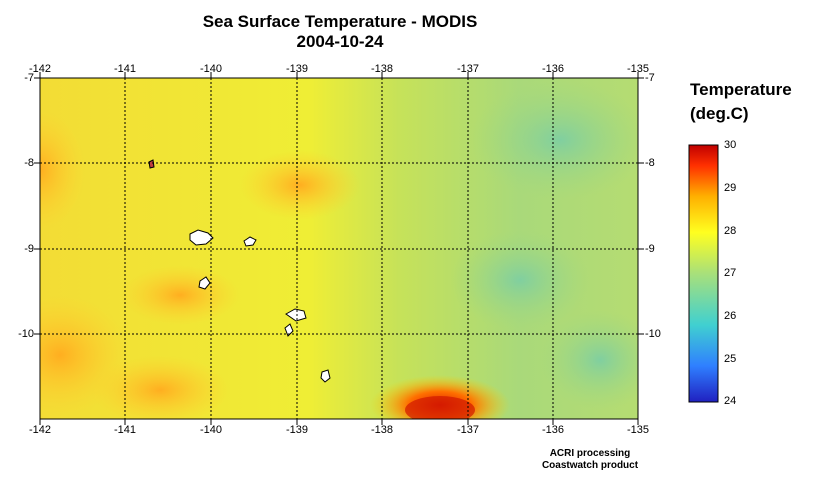 Image resolution: width=822 pixels, height=481 pixels. What do you see at coordinates (26, 334) in the screenshot?
I see `y-tick-left: -10` at bounding box center [26, 334].